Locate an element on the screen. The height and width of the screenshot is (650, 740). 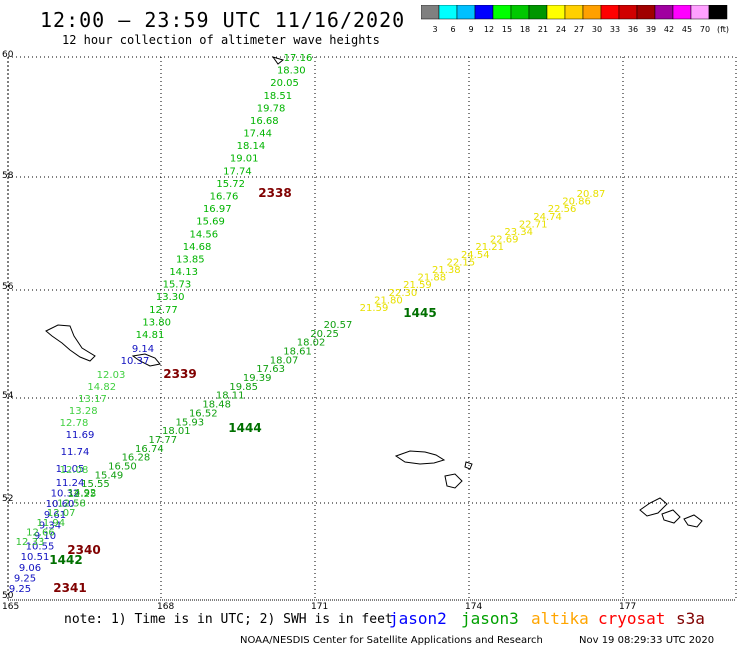
legend-altika: altika is located at coordinates (560, 618).